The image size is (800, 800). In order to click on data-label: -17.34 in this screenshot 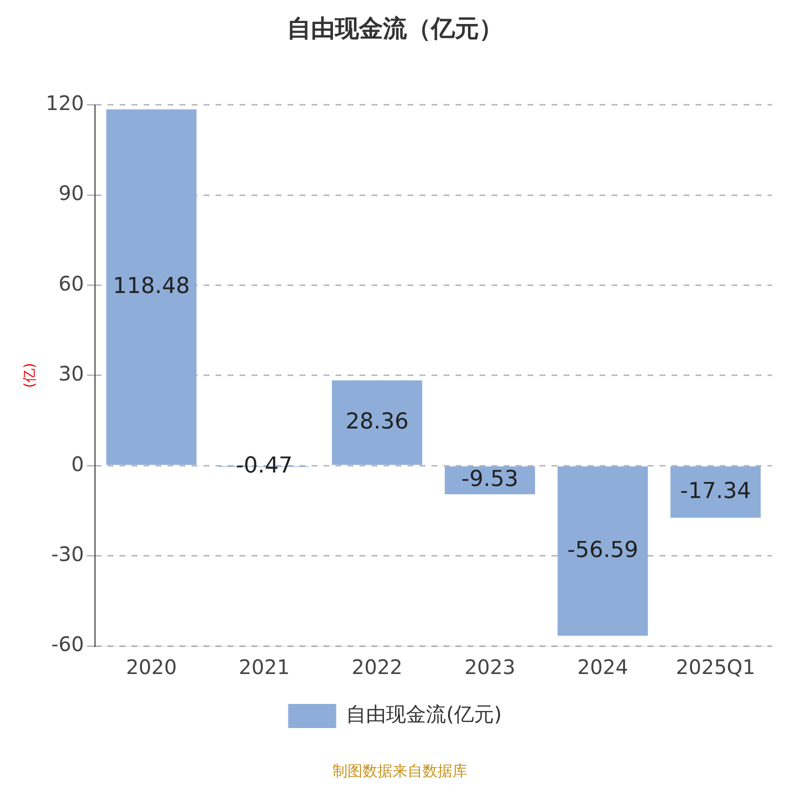, I will do `click(716, 491)`.